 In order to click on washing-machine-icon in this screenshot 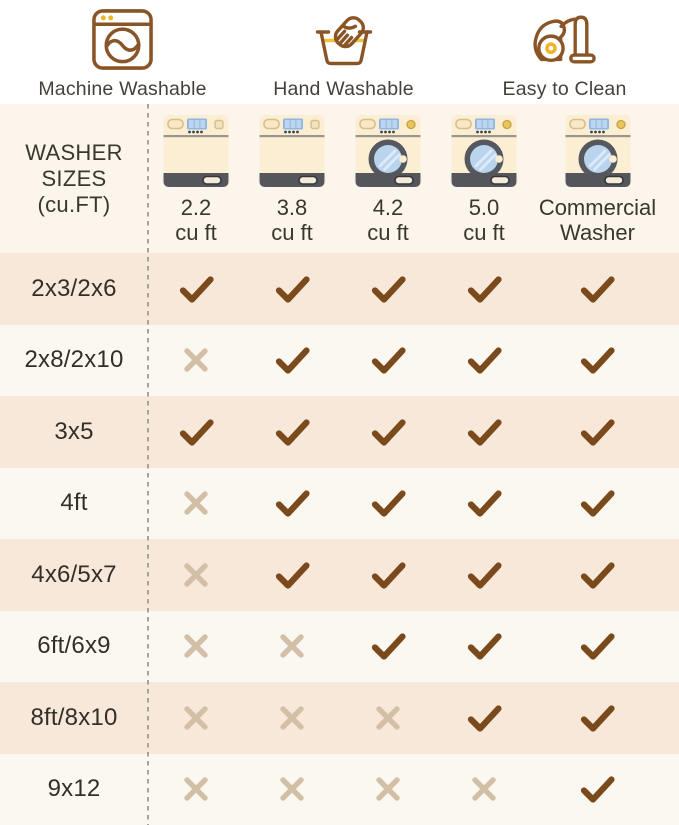, I will do `click(122, 37)`.